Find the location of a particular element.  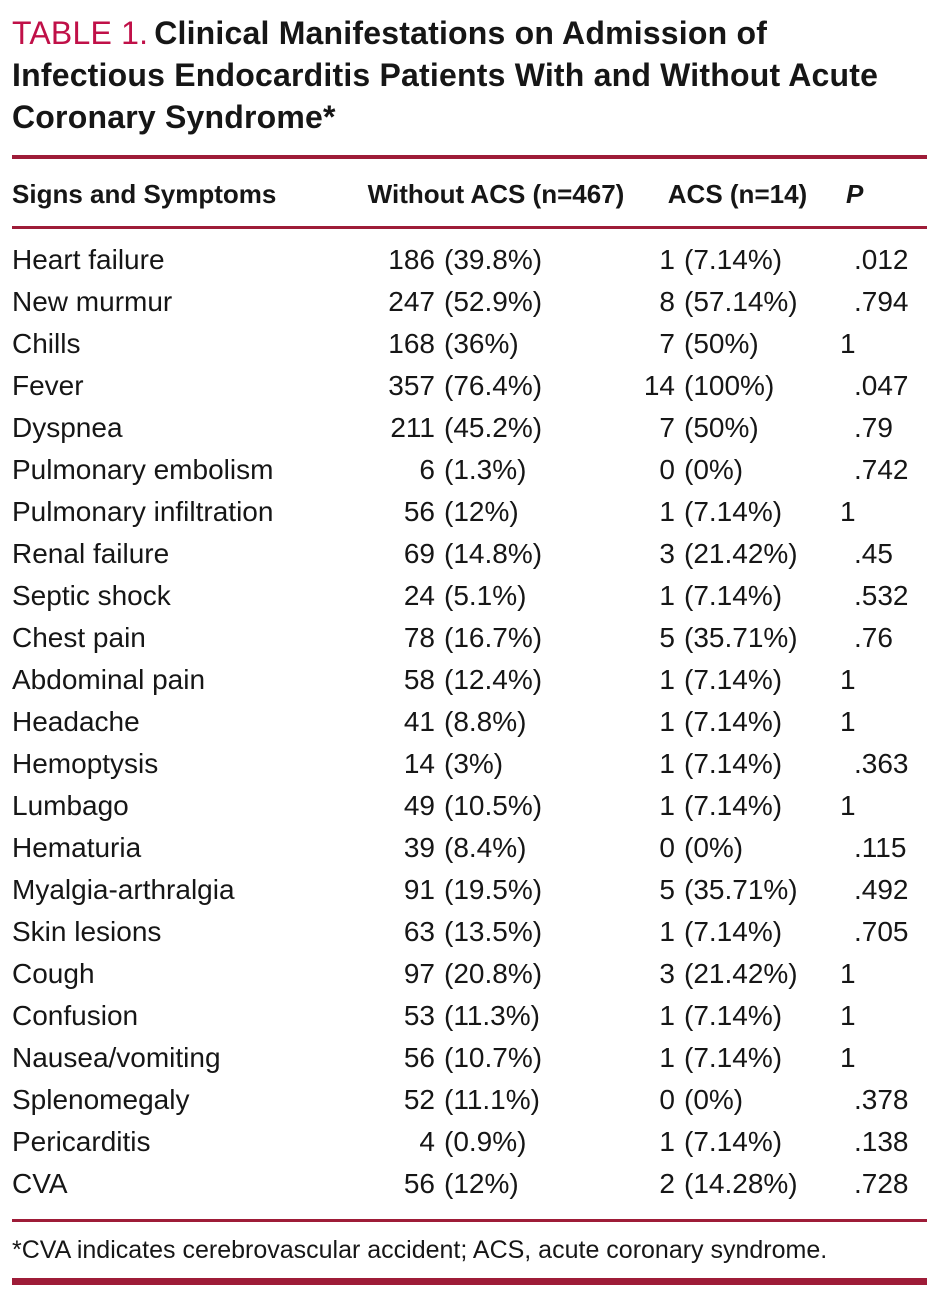

without-acs-cell: 186 (39.8%) is located at coordinates (496, 254).